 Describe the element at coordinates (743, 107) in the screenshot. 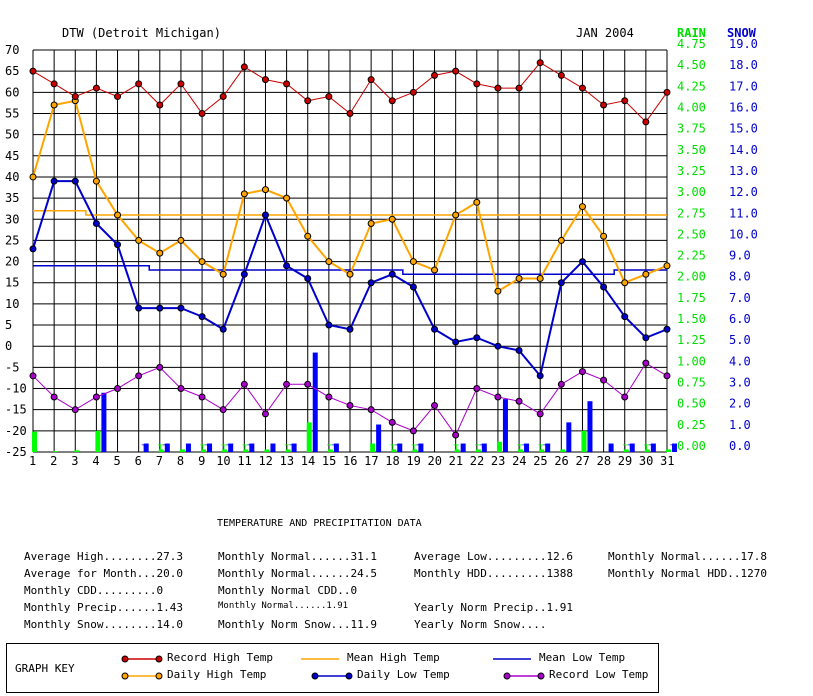

I see `snow-tick-label: 16.0` at that location.